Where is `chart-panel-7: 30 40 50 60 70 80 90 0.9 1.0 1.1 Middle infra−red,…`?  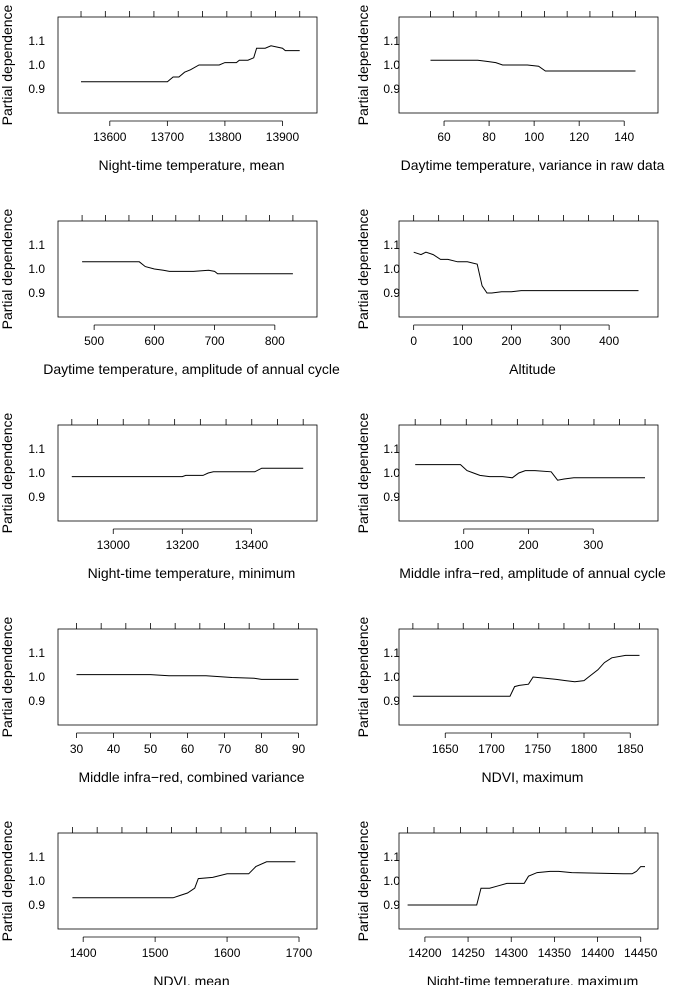
chart-panel-7: 30 40 50 60 70 80 90 0.9 1.0 1.1 Middle infra−red,… is located at coordinates (159, 700).